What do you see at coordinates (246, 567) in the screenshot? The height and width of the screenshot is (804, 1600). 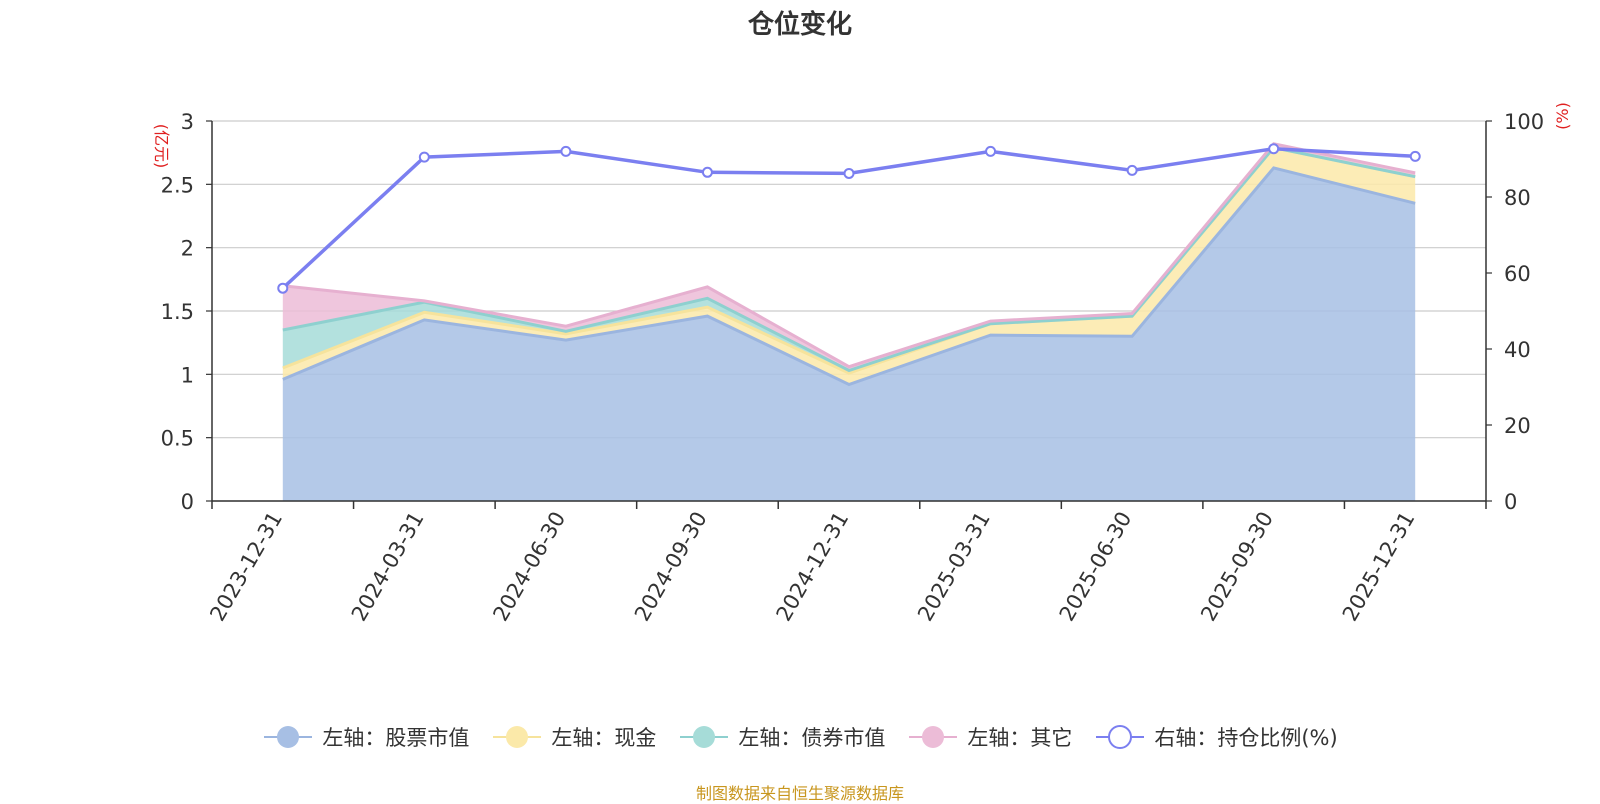 I see `x-tick-label: 2023-12-31` at bounding box center [246, 567].